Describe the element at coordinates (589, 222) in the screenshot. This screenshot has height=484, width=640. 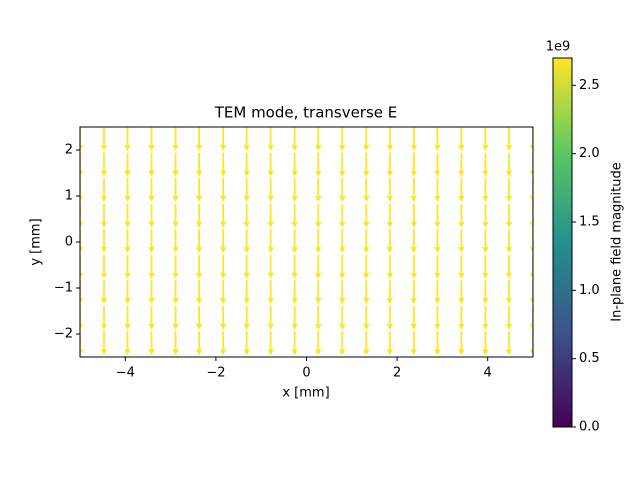
I see `colorbar-tick-label: 1.5` at that location.